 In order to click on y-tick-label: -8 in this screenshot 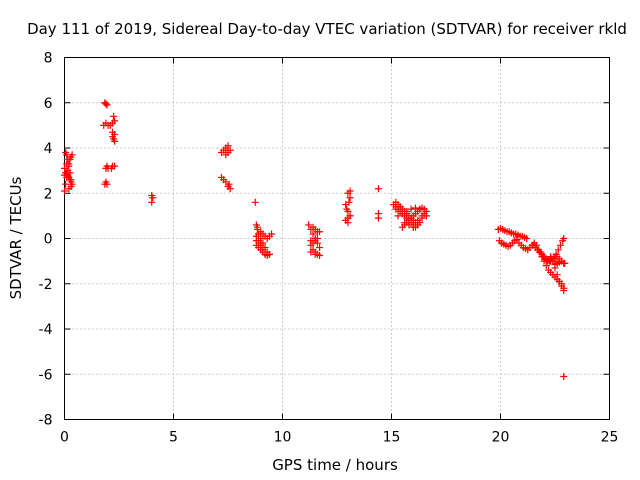, I will do `click(46, 421)`.